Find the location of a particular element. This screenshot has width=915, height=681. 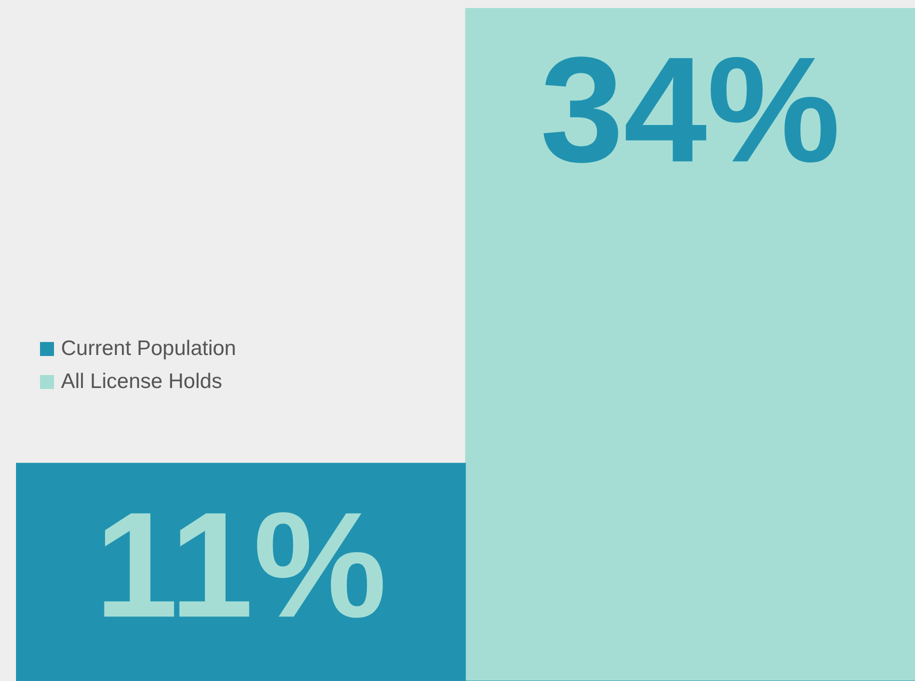

legend-label: Current Population is located at coordinates (148, 348).